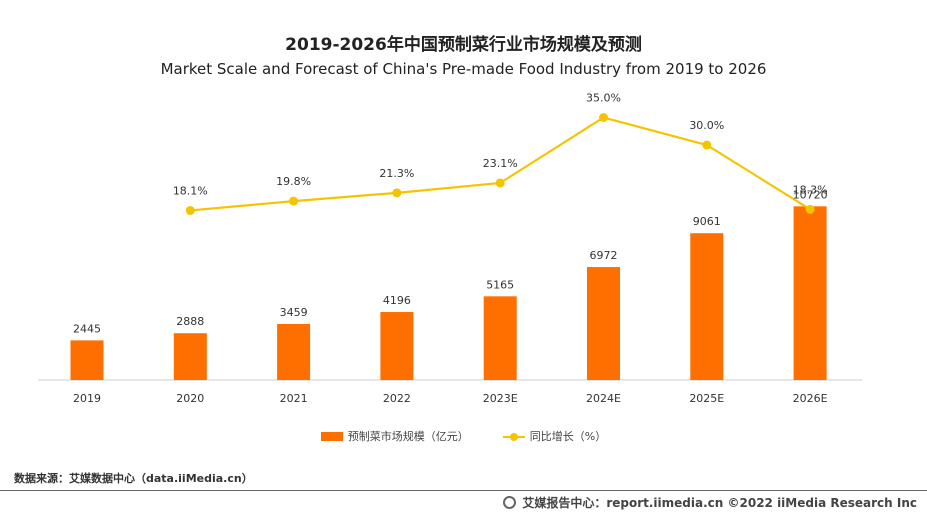 The height and width of the screenshot is (520, 927). What do you see at coordinates (397, 300) in the screenshot?
I see `bar-value-label: 4196` at bounding box center [397, 300].